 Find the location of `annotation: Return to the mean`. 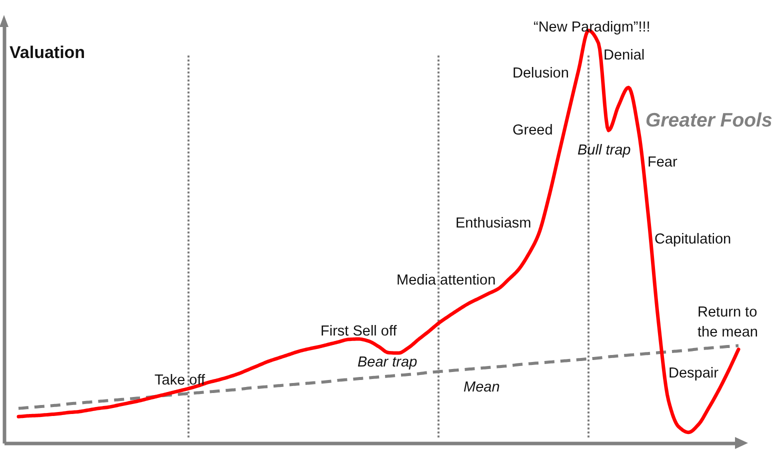

annotation: Return to the mean is located at coordinates (728, 322).